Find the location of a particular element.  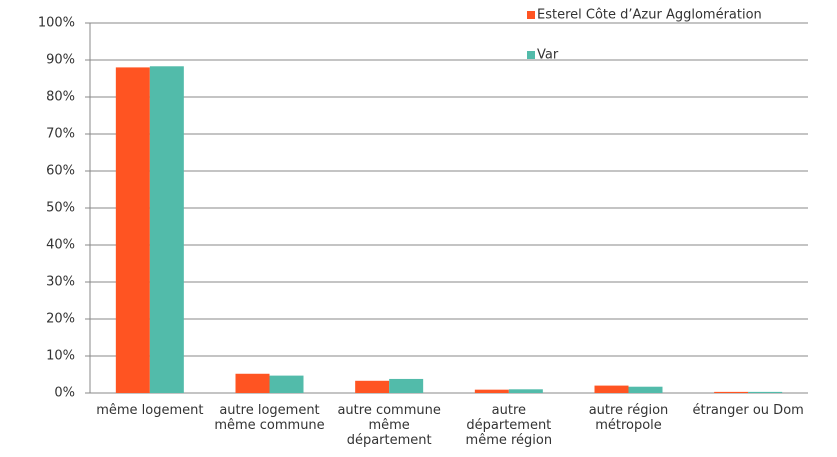

y-tick-label: 40% is located at coordinates (60, 245).